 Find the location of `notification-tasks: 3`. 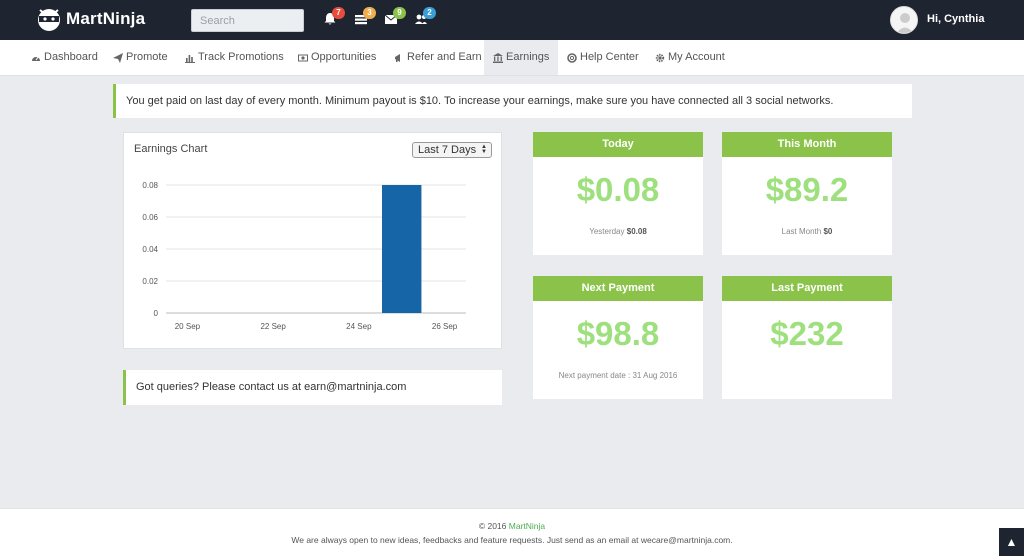

notification-tasks: 3 is located at coordinates (365, 17).